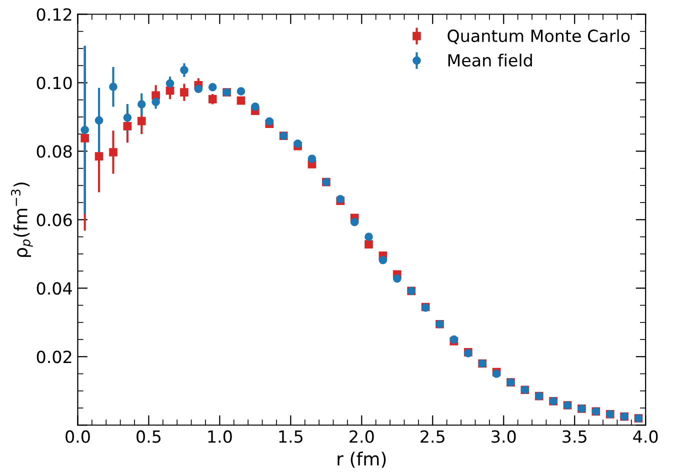 The height and width of the screenshot is (475, 676). What do you see at coordinates (362, 436) in the screenshot?
I see `x-tick-label: 2.0` at bounding box center [362, 436].